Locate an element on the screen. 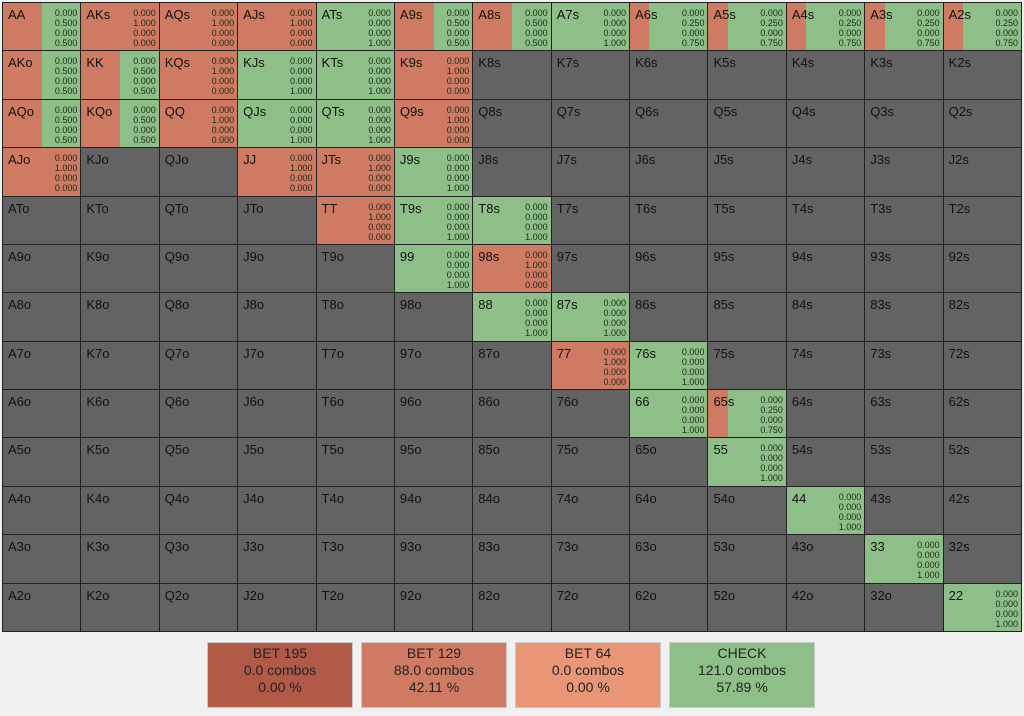 The image size is (1024, 716). hand-cell-82s: 82s is located at coordinates (982, 317).